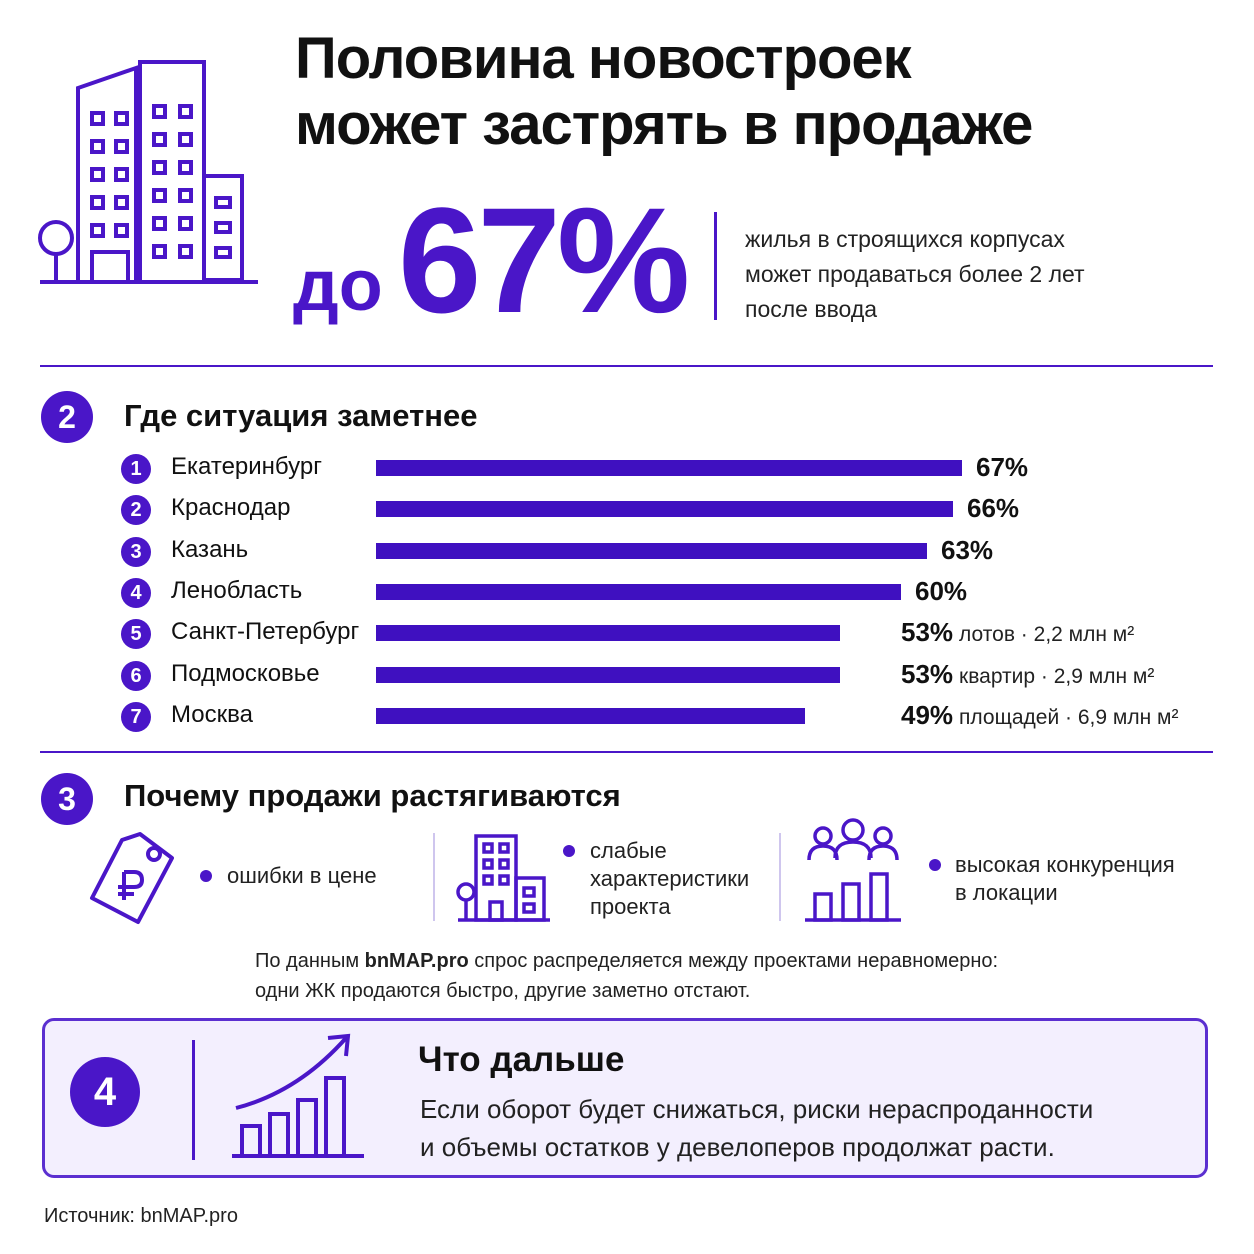 This screenshot has height=1254, width=1254. I want to click on value-label: 53% лотов · 2,2 млн м², so click(1017, 632).